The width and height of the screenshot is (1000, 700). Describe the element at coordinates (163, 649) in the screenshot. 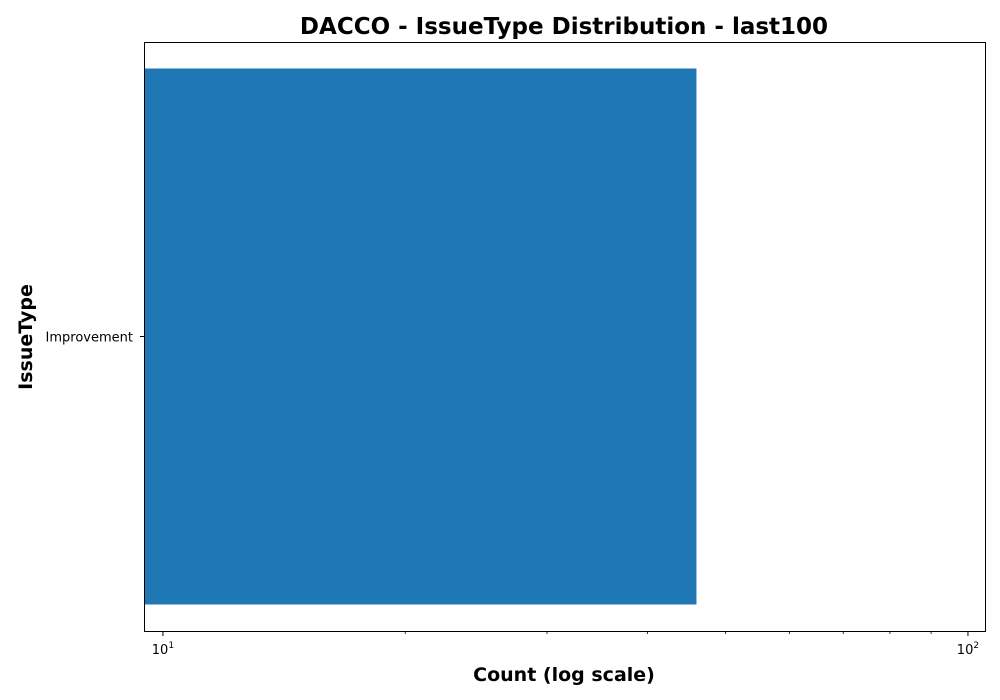

I see `x-tick-label: 10¹` at that location.